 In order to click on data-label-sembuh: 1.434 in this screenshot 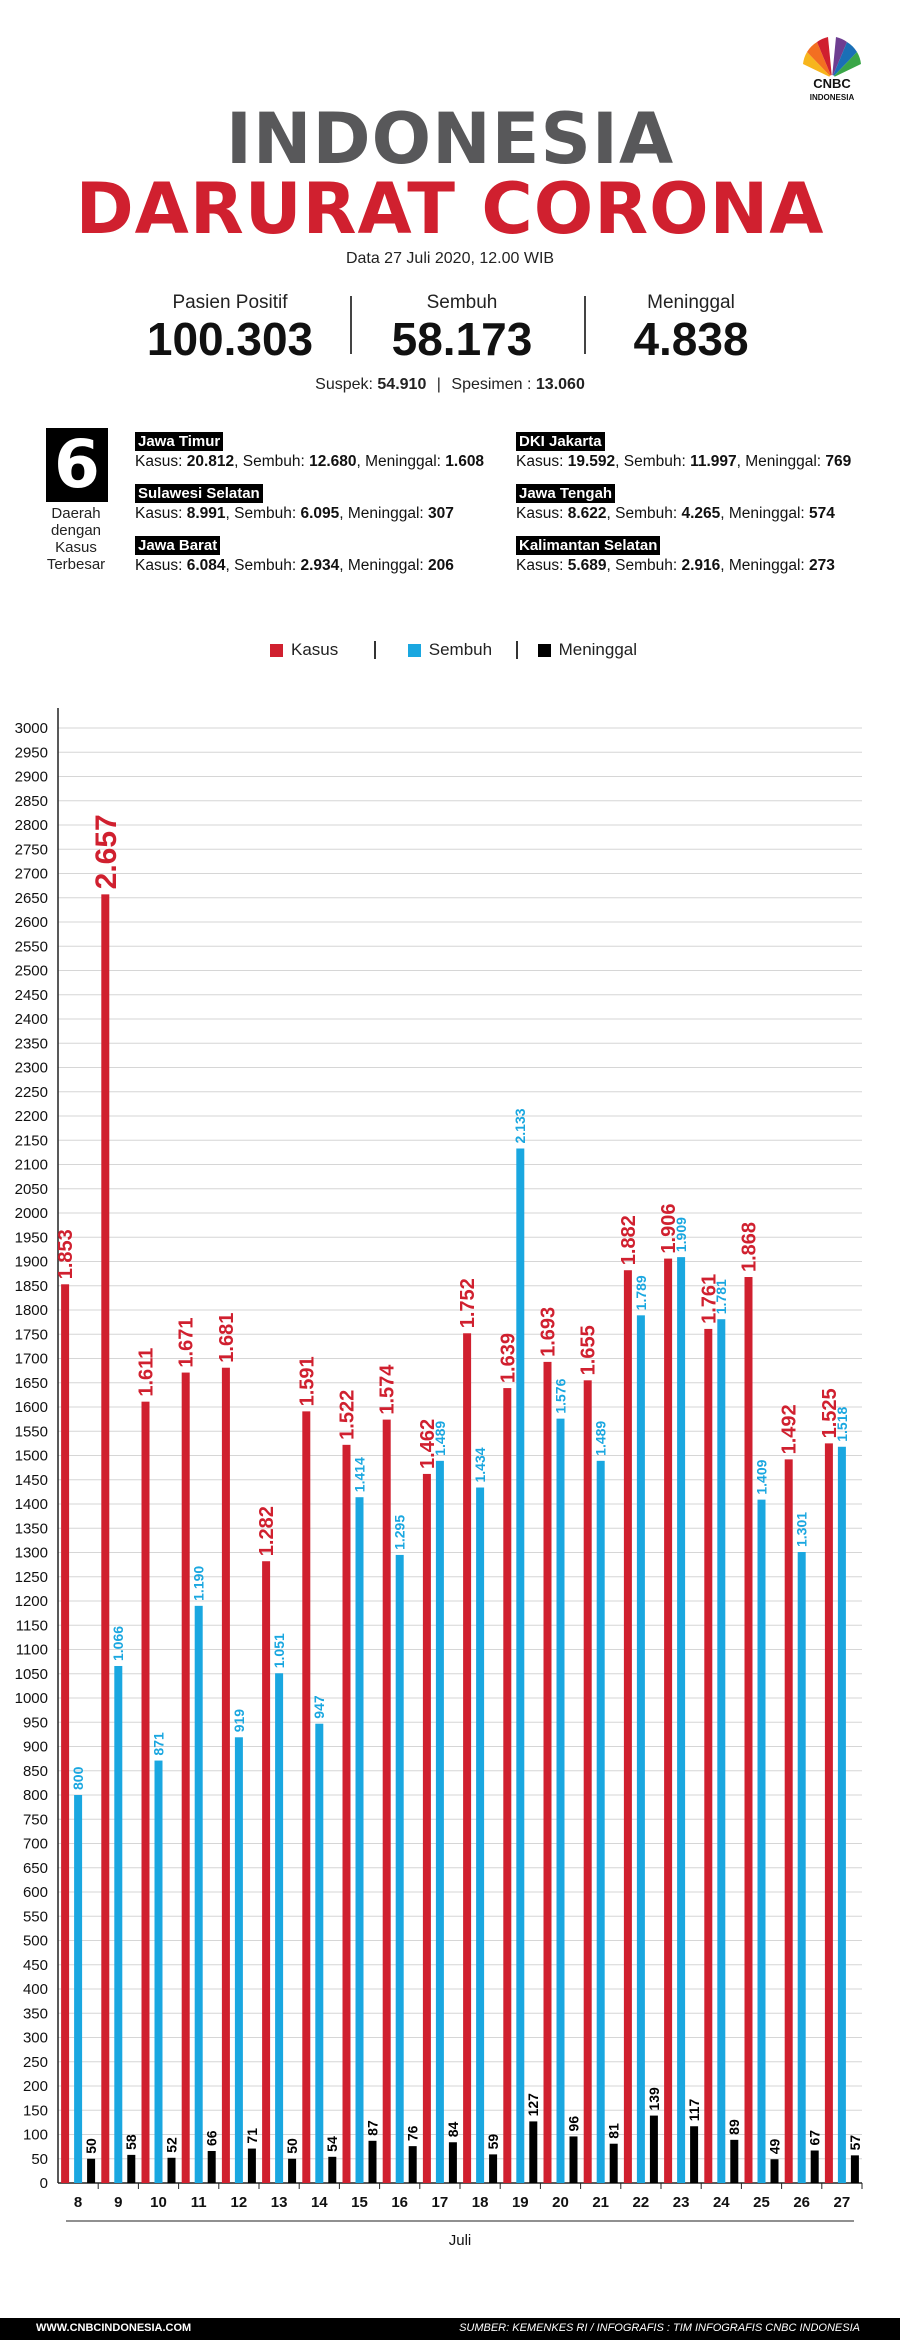, I will do `click(480, 1464)`.